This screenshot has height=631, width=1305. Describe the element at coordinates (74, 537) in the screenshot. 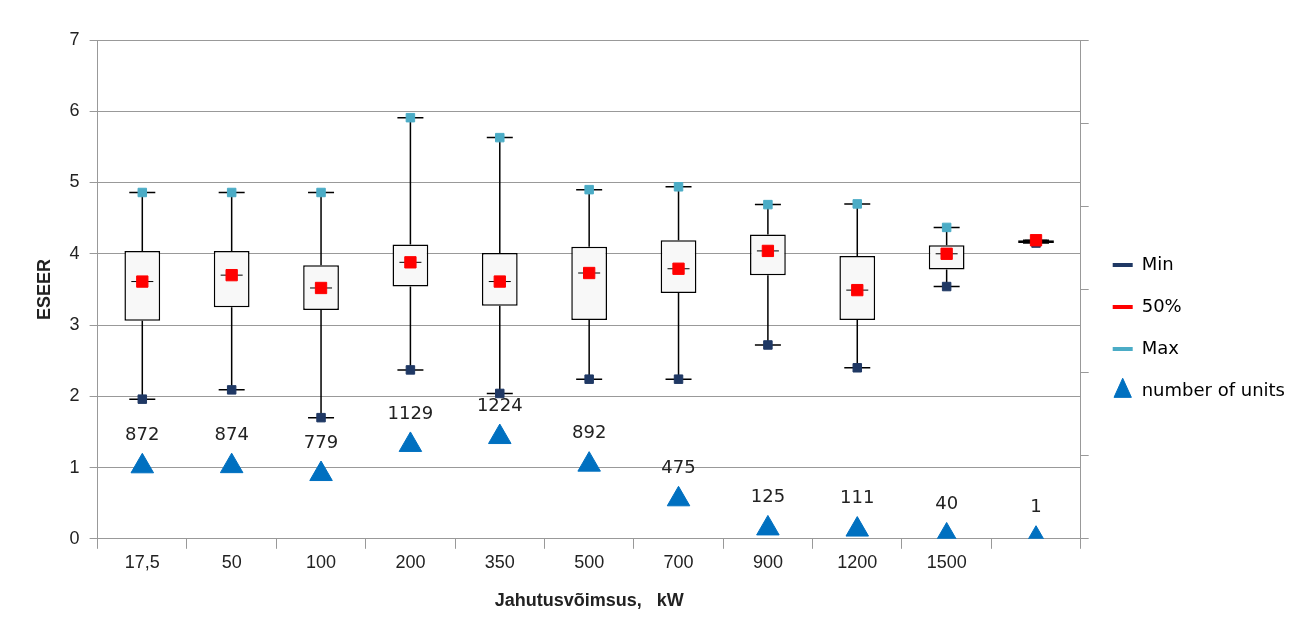

I see `y-tick-label: 0` at that location.